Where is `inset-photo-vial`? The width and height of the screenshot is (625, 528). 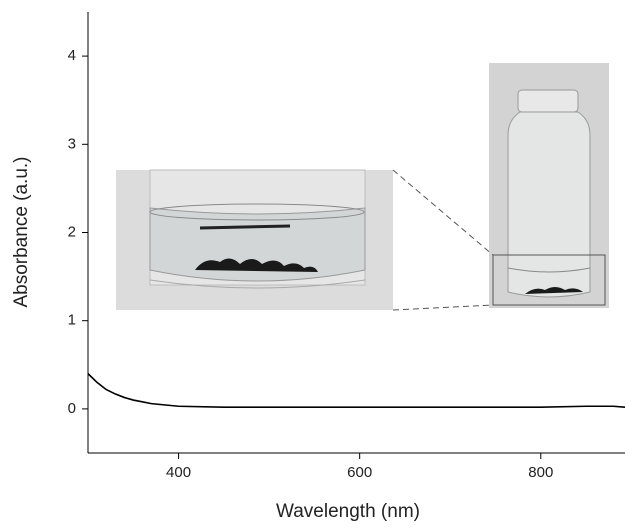 inset-photo-vial is located at coordinates (549, 185).